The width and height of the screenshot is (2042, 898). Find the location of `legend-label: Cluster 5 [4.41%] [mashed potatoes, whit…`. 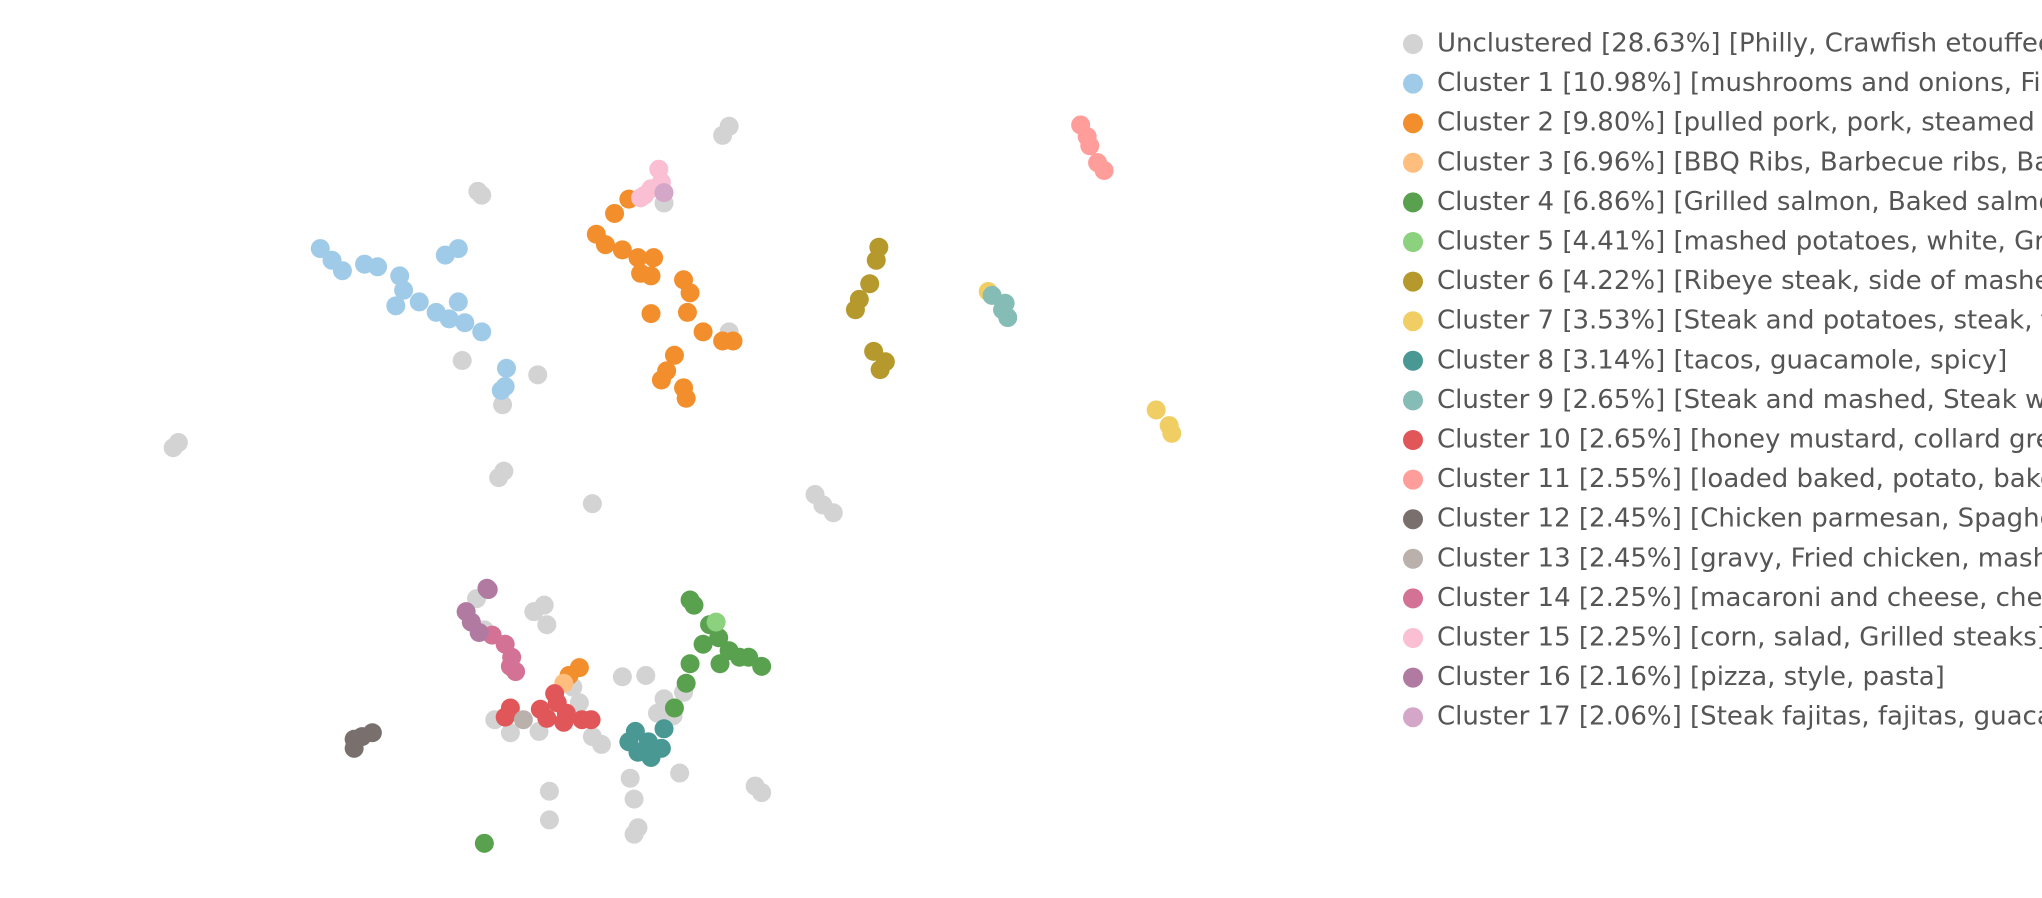

legend-label: Cluster 5 [4.41%] [mashed potatoes, whit… is located at coordinates (1739, 242).